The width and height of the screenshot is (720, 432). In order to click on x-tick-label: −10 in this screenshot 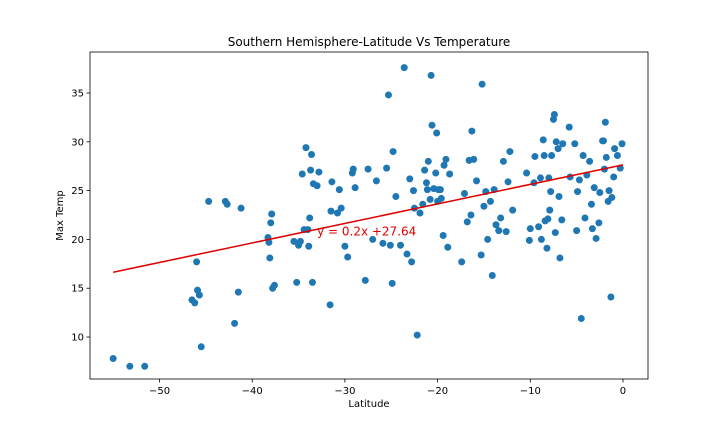, I will do `click(530, 391)`.